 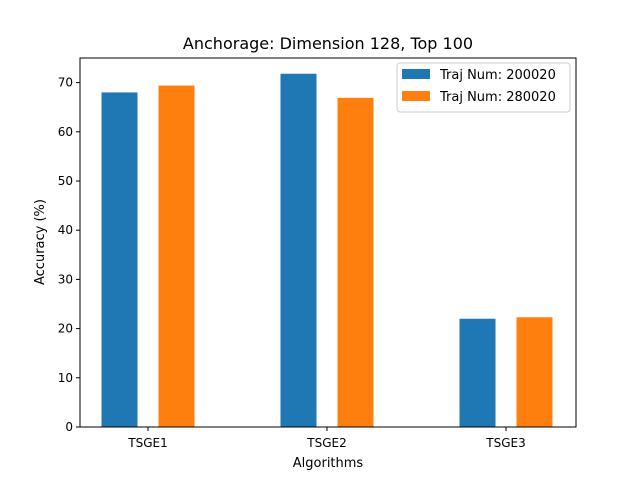 What do you see at coordinates (65, 83) in the screenshot?
I see `y-tick-label: 70` at bounding box center [65, 83].